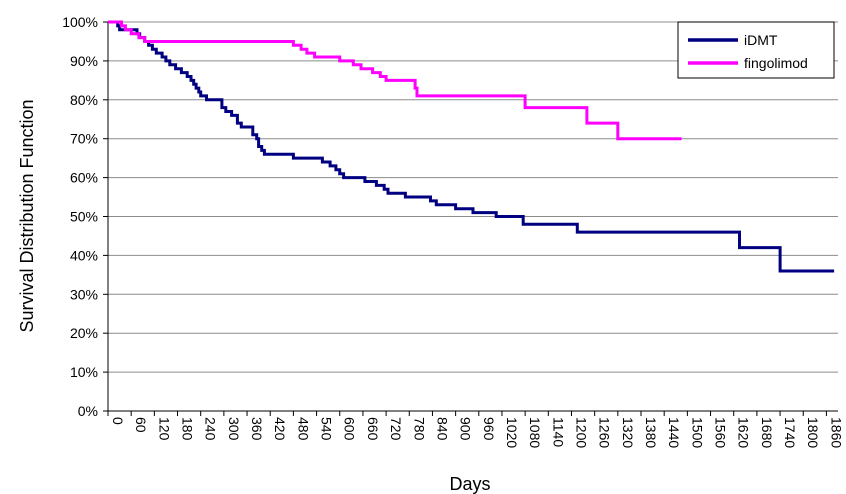  I want to click on x-tick-label: 420, so click(280, 429).